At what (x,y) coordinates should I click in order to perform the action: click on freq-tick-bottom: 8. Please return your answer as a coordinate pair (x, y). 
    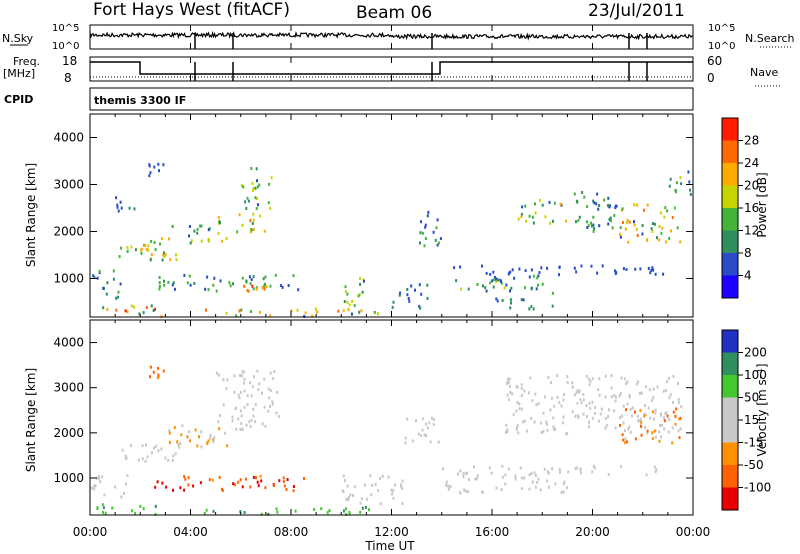
    Looking at the image, I should click on (68, 78).